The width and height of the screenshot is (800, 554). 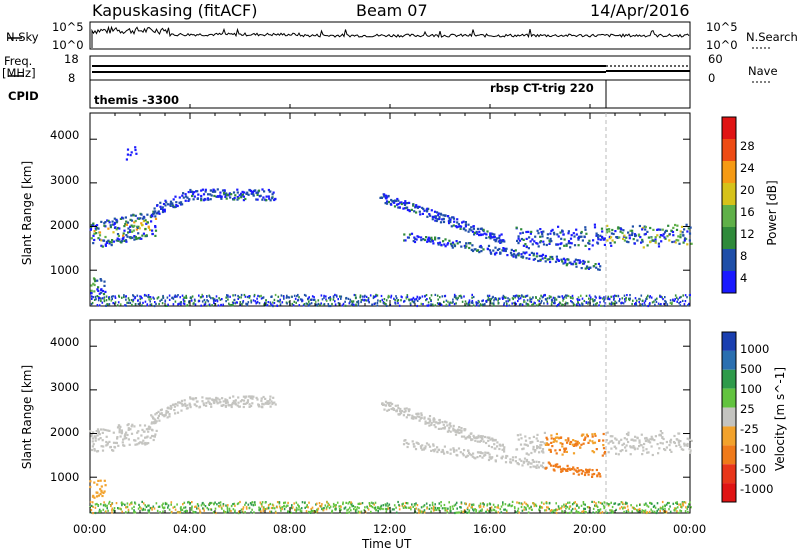 What do you see at coordinates (390, 94) in the screenshot?
I see `cpid-frame` at bounding box center [390, 94].